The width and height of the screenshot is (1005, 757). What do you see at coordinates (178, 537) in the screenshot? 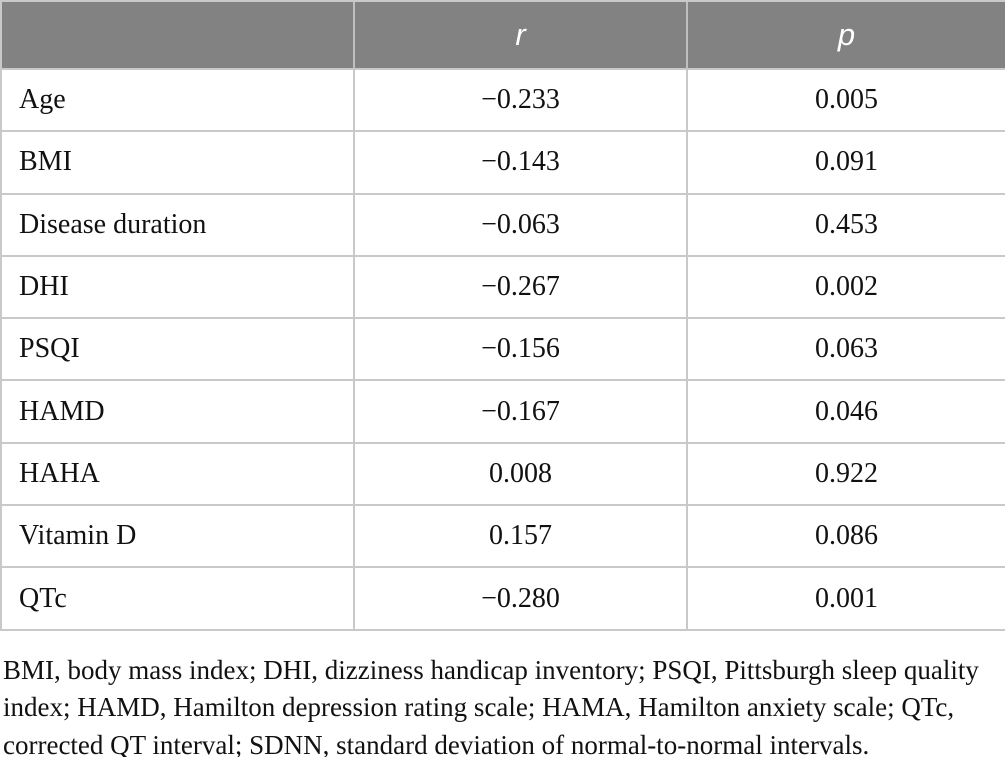
I see `row-label-vitamin-d: Vitamin D` at bounding box center [178, 537].